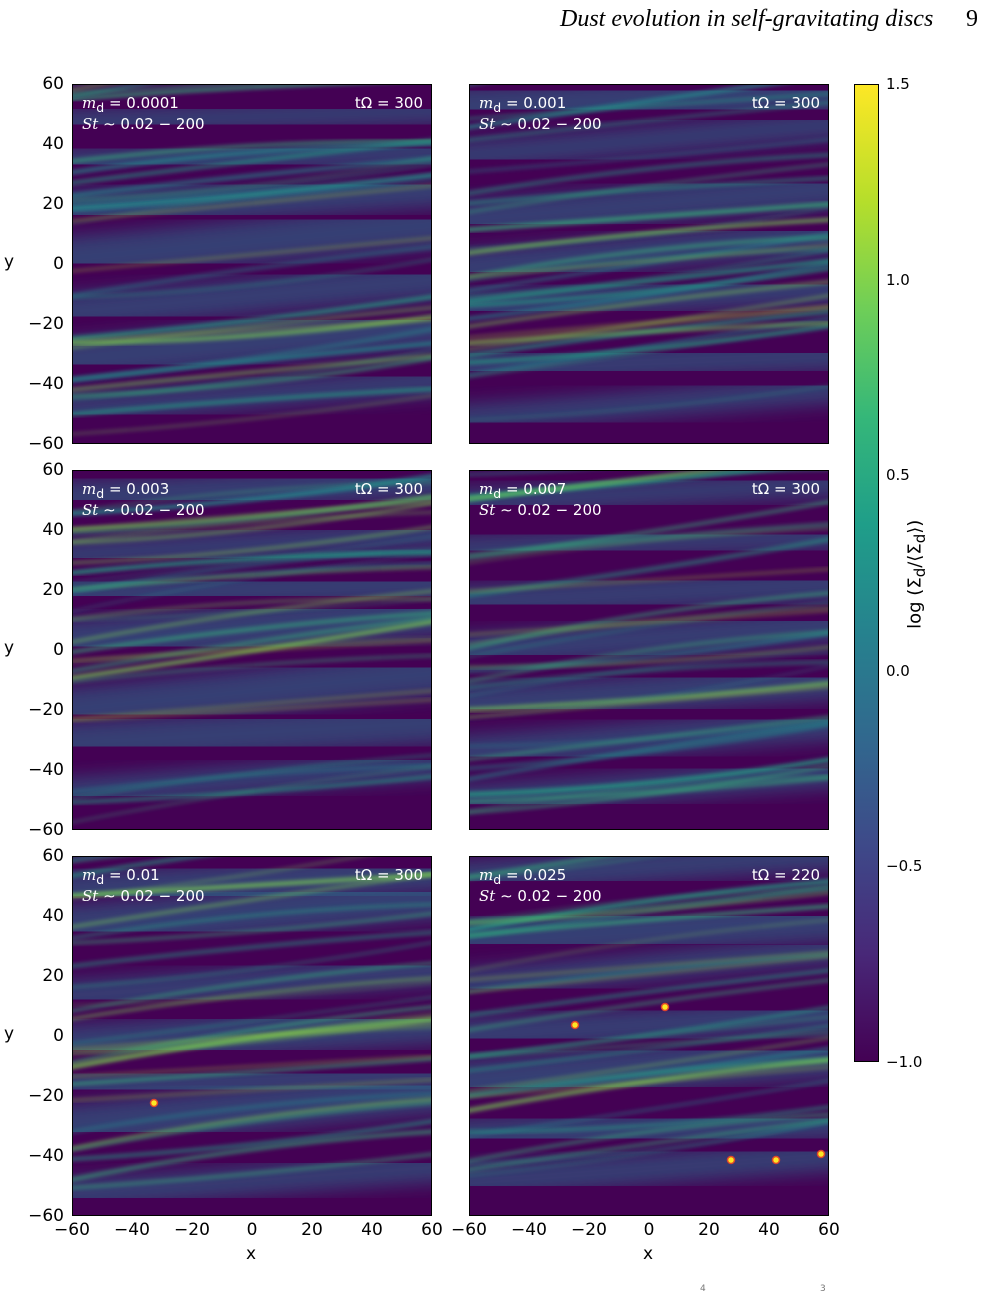 Image resolution: width=1001 pixels, height=1297 pixels. What do you see at coordinates (904, 1062) in the screenshot?
I see `colorbar-tick-label: −1.0` at bounding box center [904, 1062].